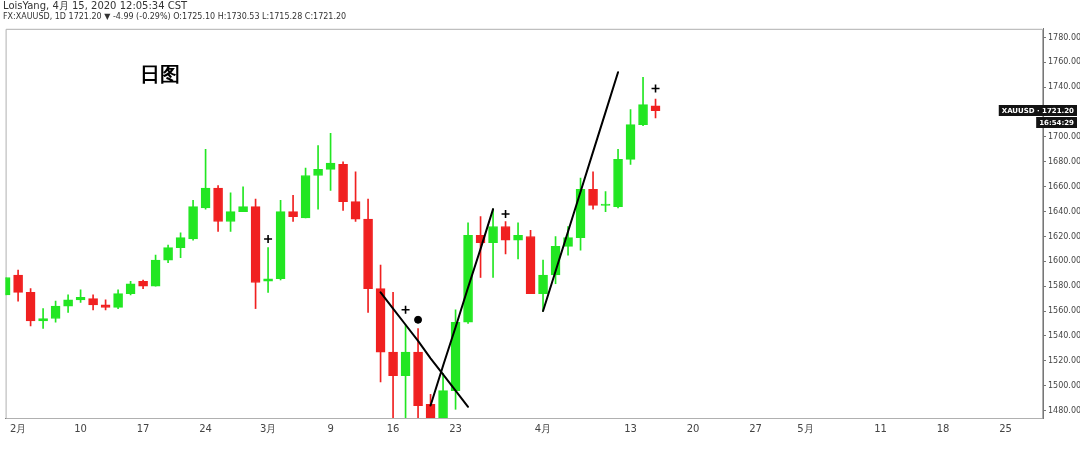 This screenshot has width=1080, height=451. Describe the element at coordinates (1064, 87) in the screenshot. I see `y-tick-label: 1740.00` at that location.